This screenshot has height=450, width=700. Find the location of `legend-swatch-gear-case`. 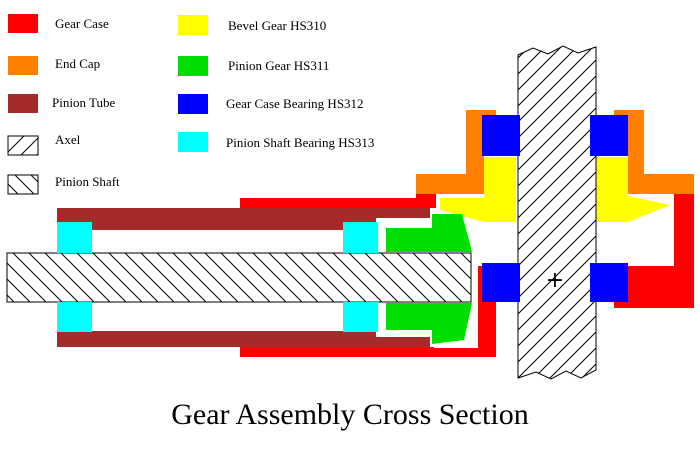

legend-swatch-gear-case is located at coordinates (23, 23).